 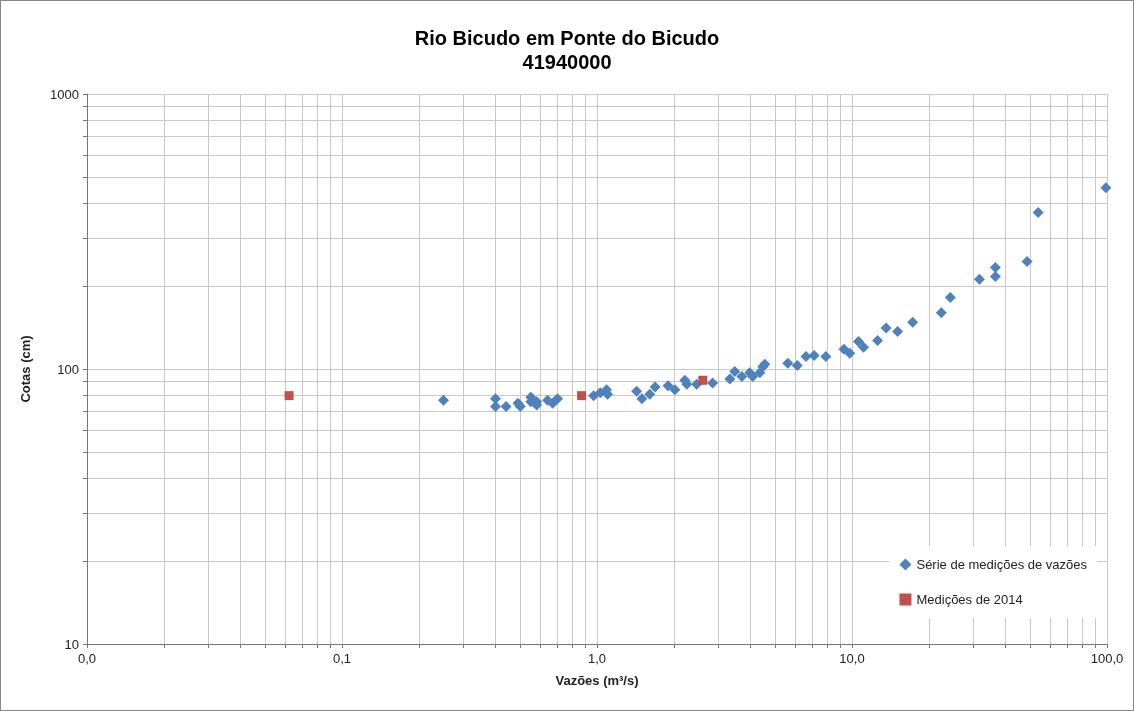 What do you see at coordinates (1107, 658) in the screenshot?
I see `x-tick-label: 100,0` at bounding box center [1107, 658].